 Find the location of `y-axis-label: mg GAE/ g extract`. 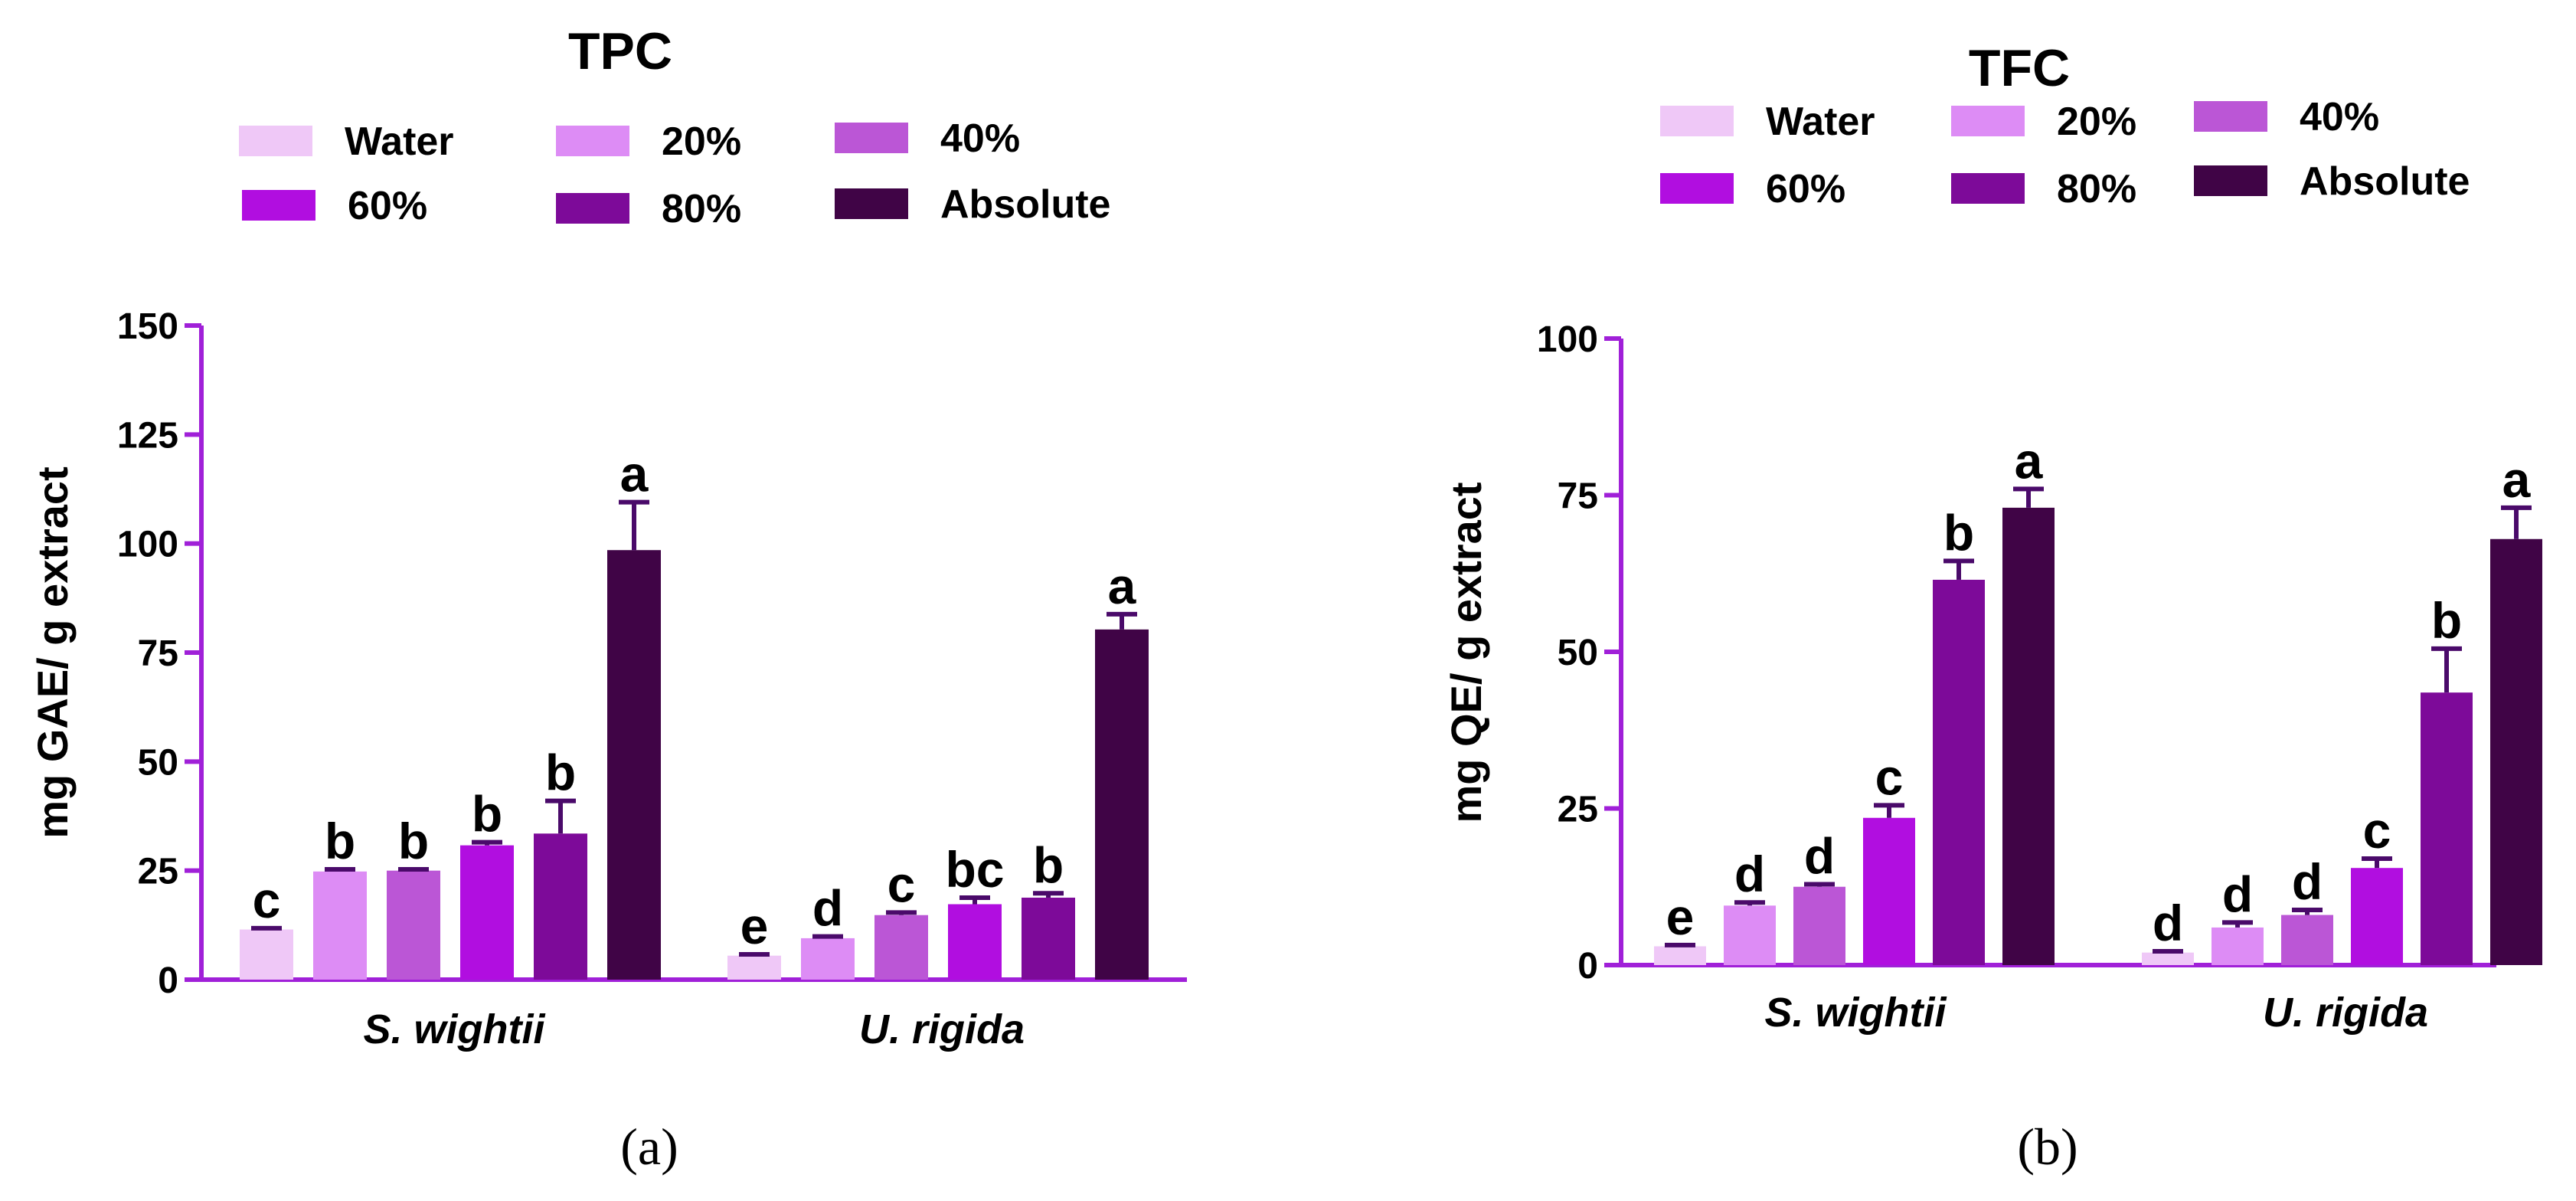

y-axis-label: mg GAE/ g extract is located at coordinates (52, 652).